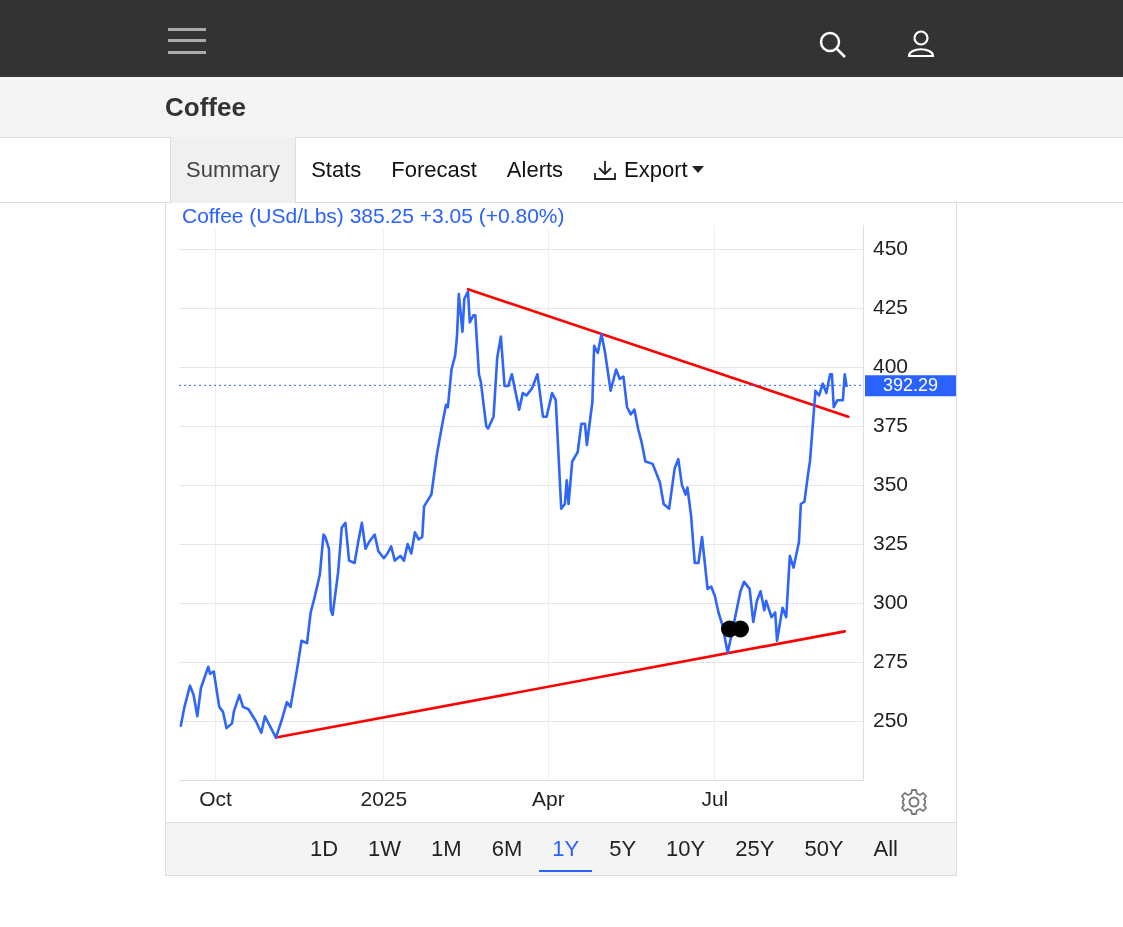 This screenshot has height=927, width=1123. I want to click on text: 1M, so click(446, 849).